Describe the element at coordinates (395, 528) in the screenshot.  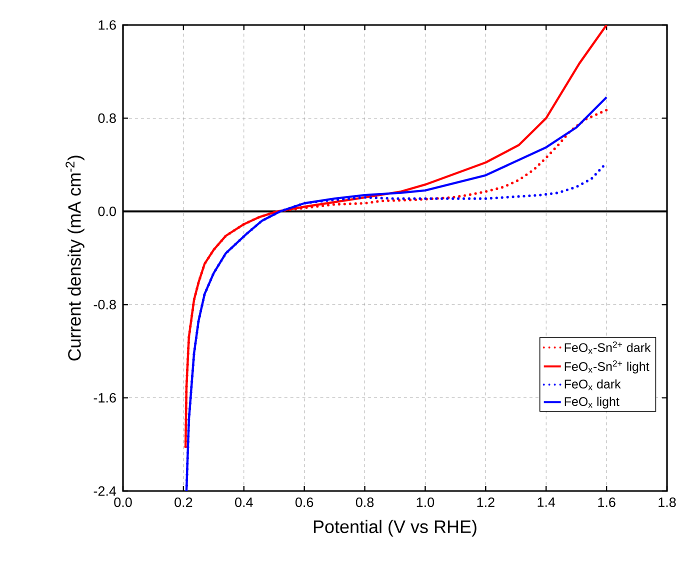
I see `x-axis-title: Potential (V vs RHE)` at that location.